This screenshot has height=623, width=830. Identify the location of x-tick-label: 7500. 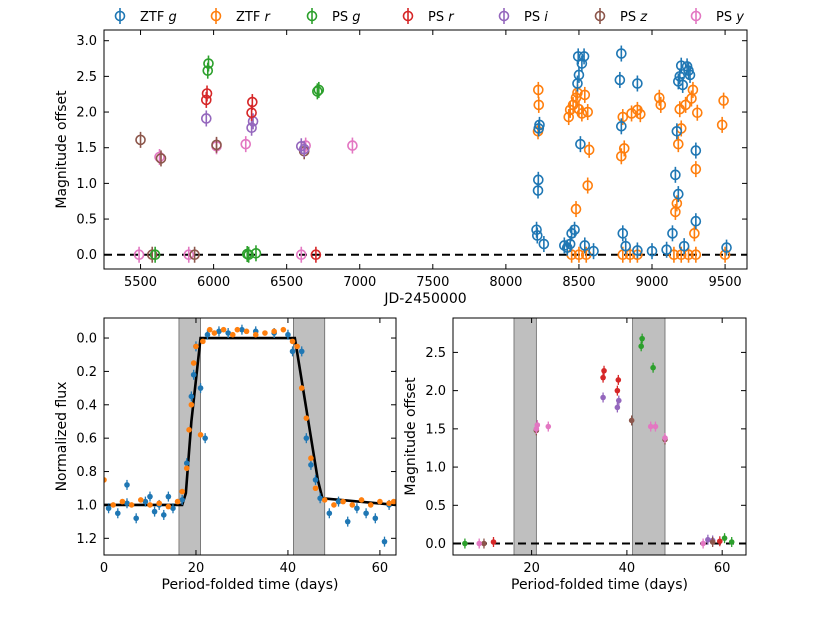
(432, 282).